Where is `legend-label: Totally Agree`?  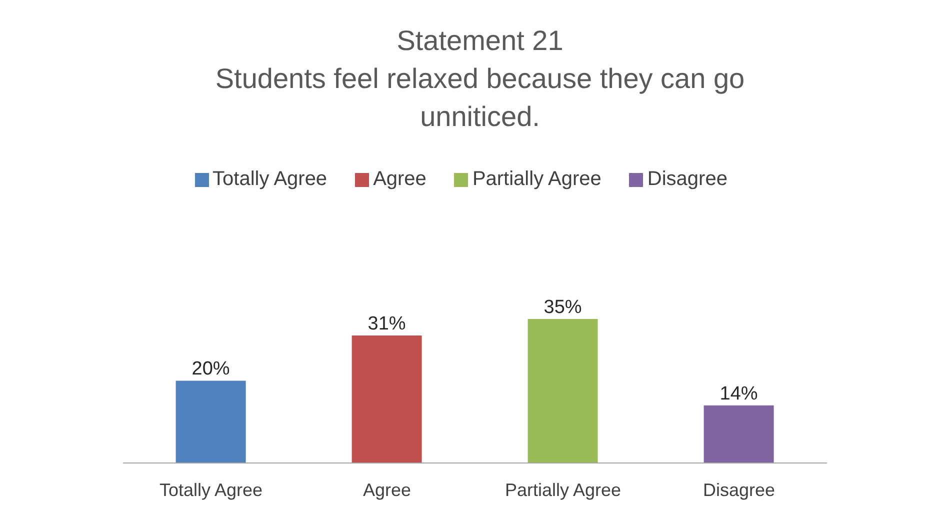 legend-label: Totally Agree is located at coordinates (270, 179).